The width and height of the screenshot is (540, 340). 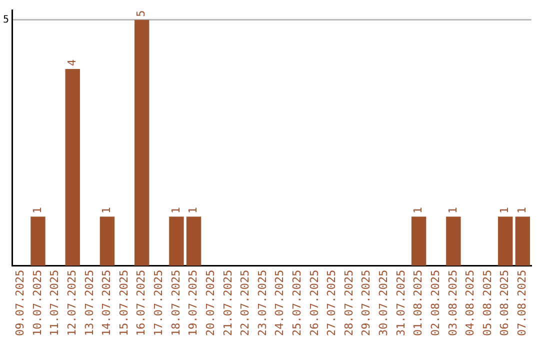 I want to click on x-tick-label: 04.08.2025, so click(x=470, y=303).